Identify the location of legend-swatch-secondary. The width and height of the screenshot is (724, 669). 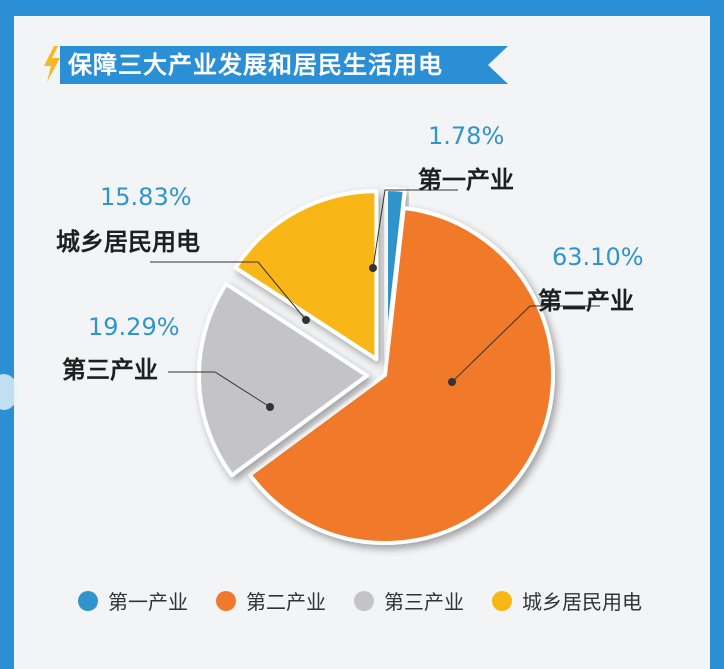
(226, 600).